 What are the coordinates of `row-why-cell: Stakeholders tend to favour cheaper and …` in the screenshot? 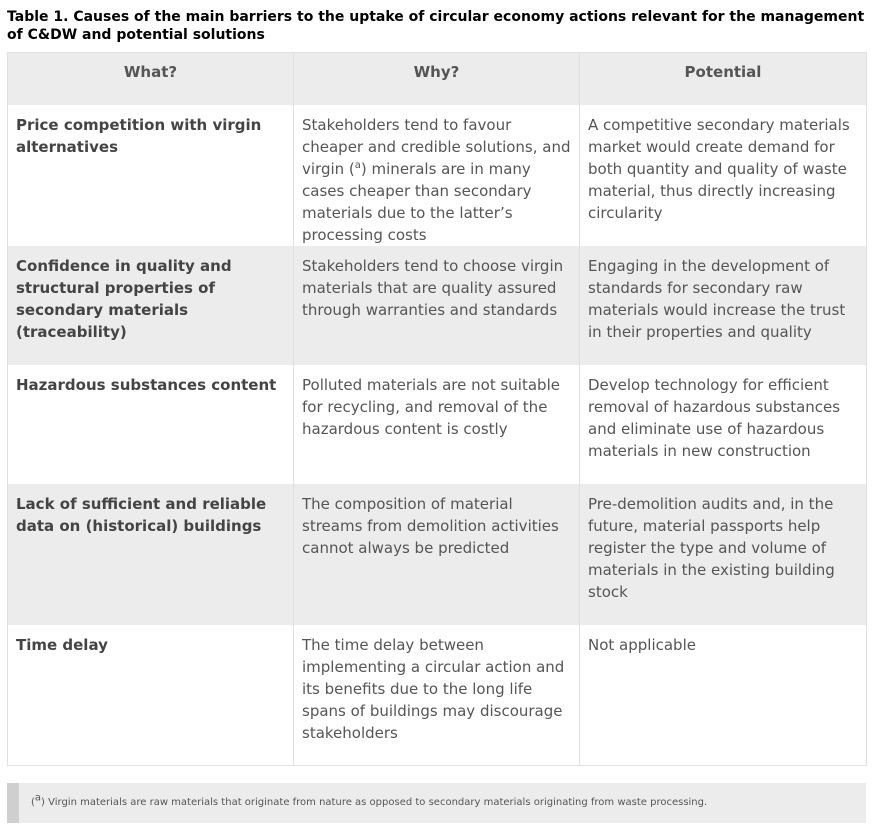 It's located at (436, 175).